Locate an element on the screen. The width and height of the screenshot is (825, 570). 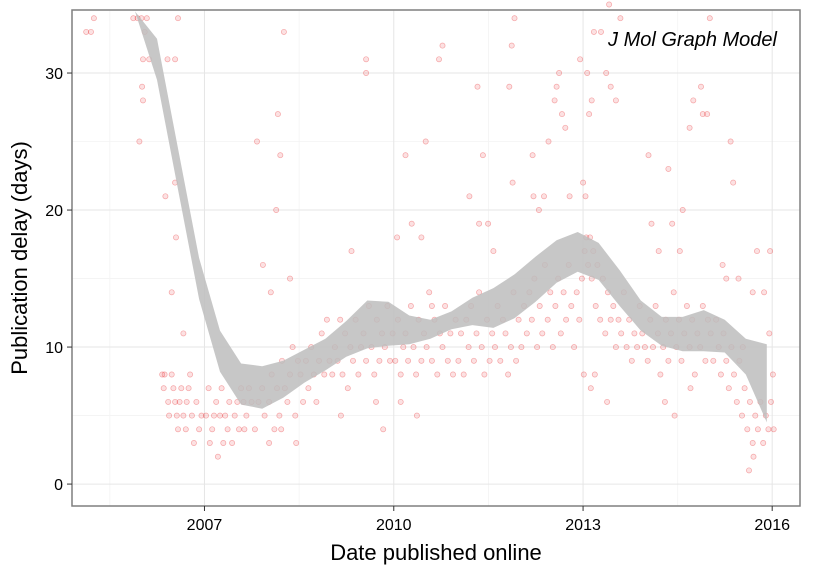
x-tick-label: 2013 is located at coordinates (583, 525).